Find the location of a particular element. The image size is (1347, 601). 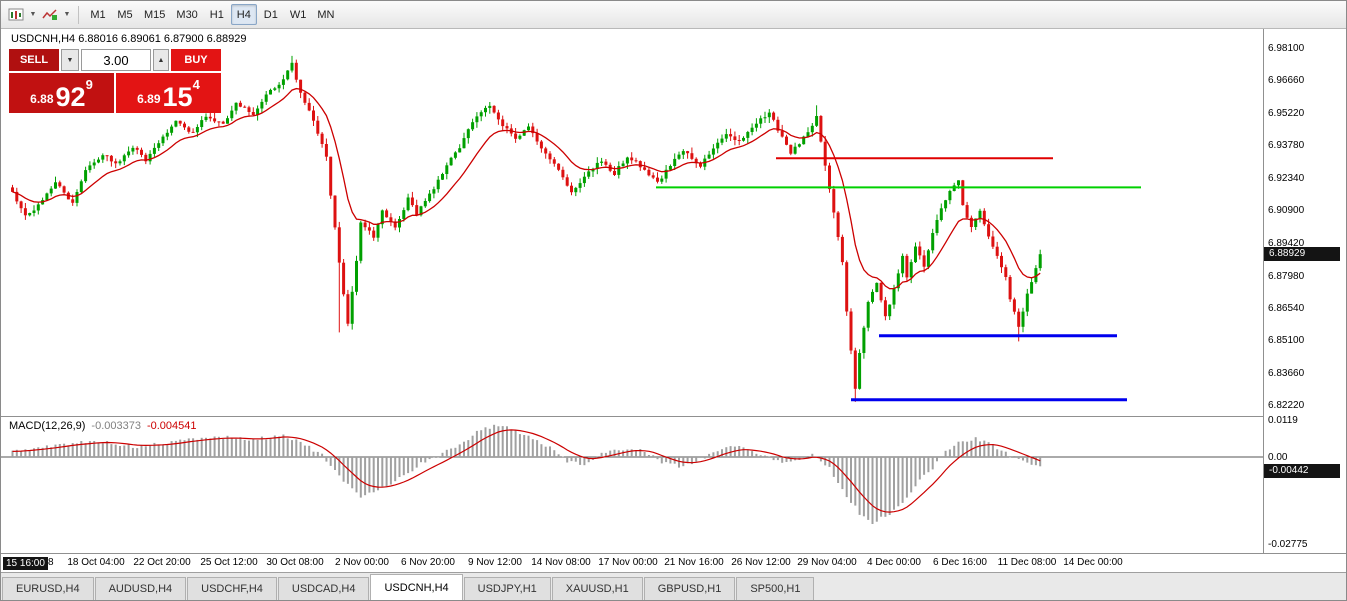

tab-sp500-h1: SP500,H1 is located at coordinates (775, 588).